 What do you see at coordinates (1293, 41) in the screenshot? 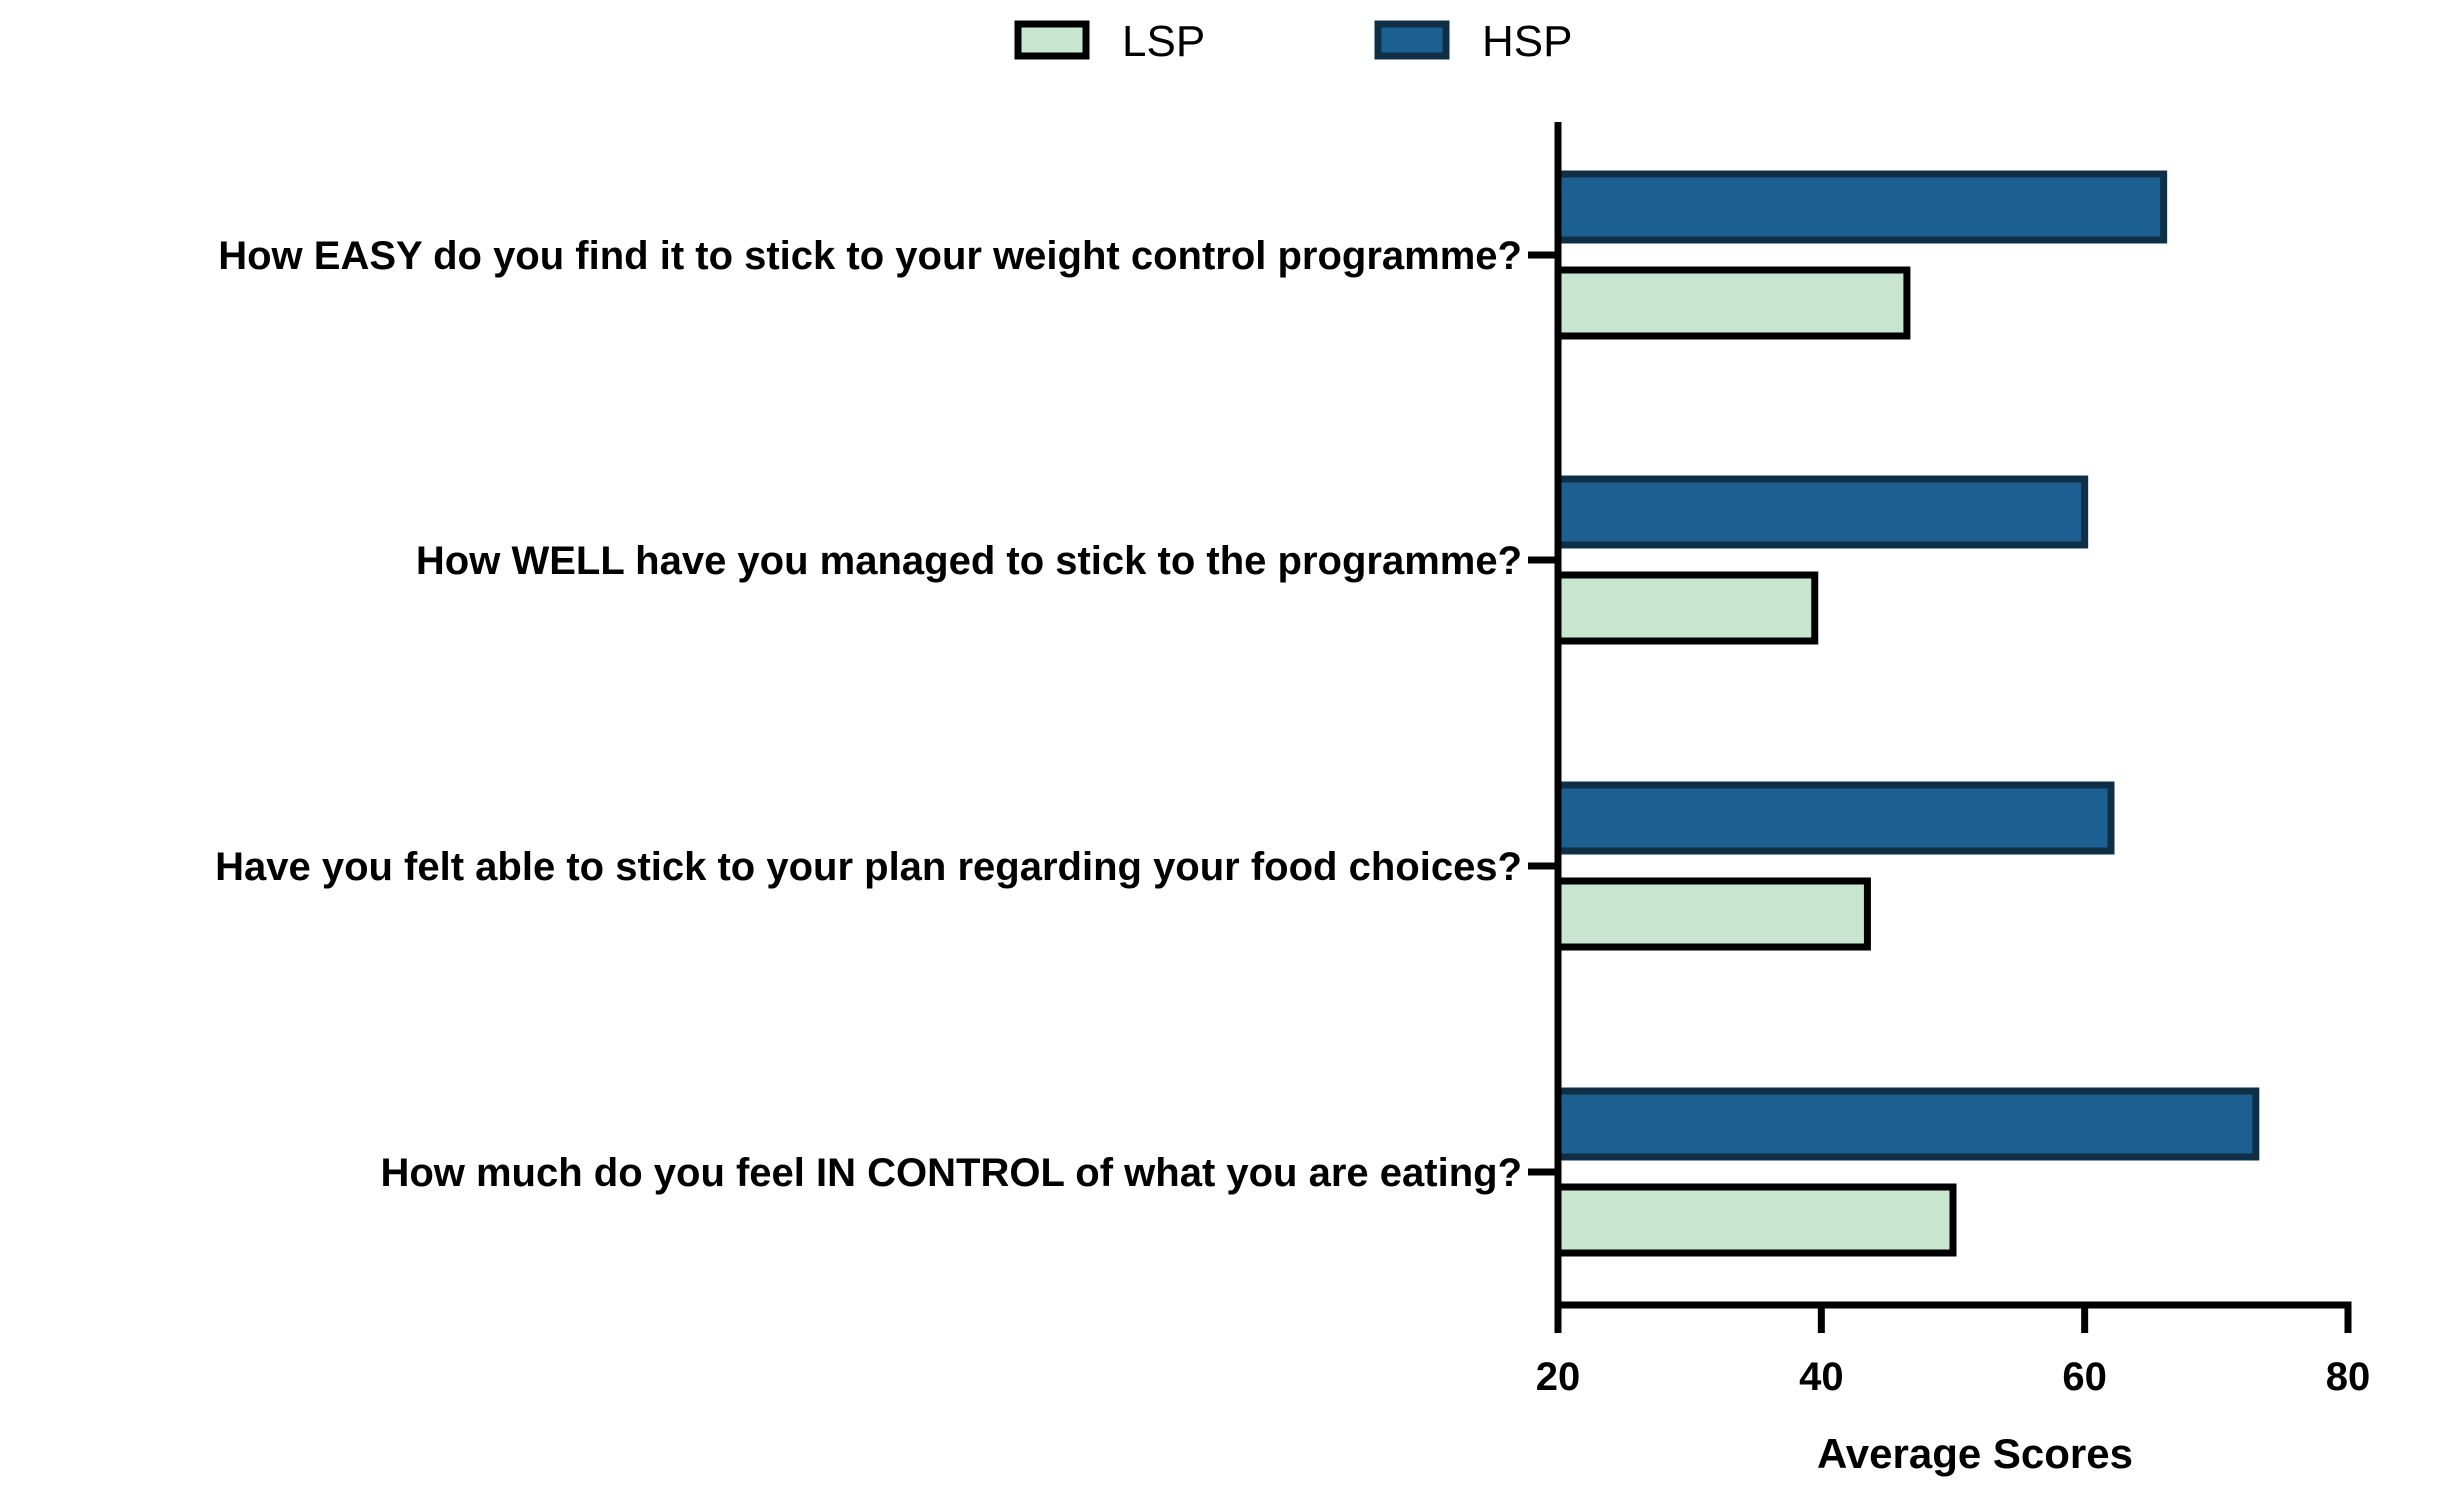
I see `legend: LSP HSP` at bounding box center [1293, 41].